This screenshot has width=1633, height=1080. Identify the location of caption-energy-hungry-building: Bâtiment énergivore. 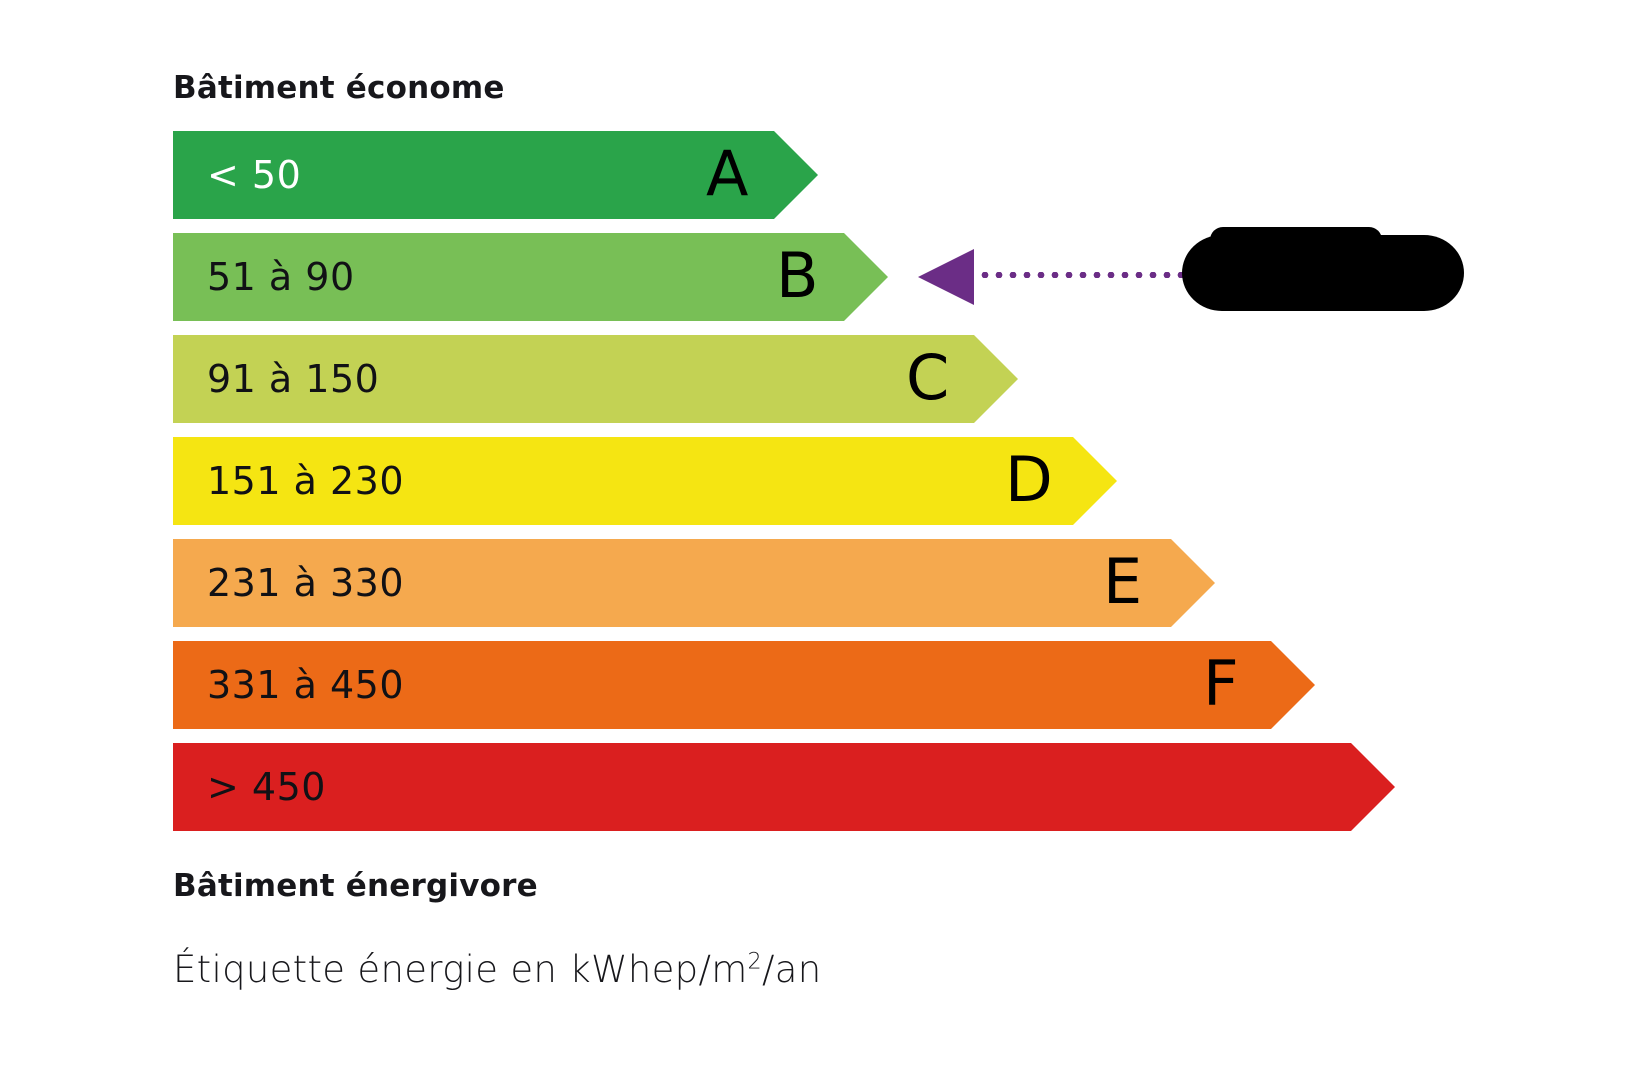
(355, 886).